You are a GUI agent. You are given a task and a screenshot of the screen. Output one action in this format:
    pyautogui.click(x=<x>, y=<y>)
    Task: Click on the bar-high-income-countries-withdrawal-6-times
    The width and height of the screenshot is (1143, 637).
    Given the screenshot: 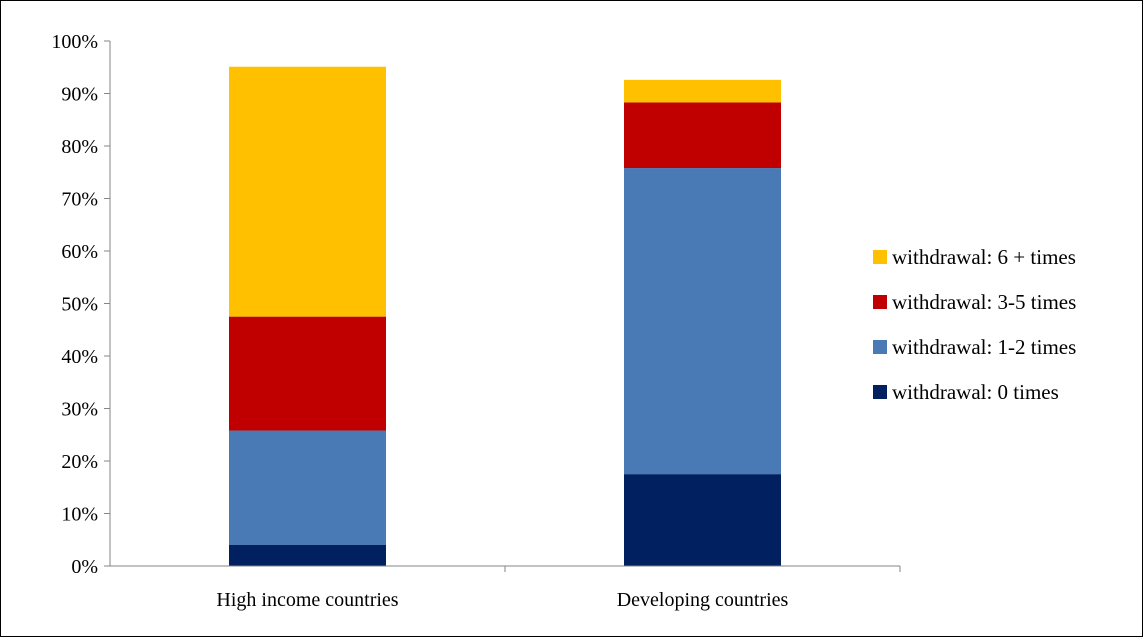 What is the action you would take?
    pyautogui.click(x=307, y=191)
    